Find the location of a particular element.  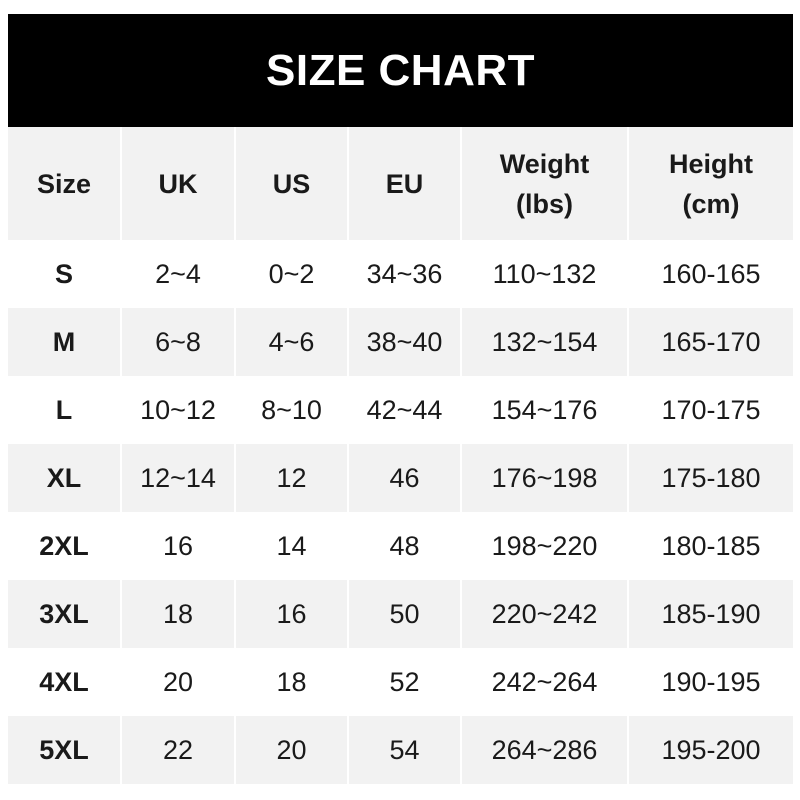

table-cell: 242~264 is located at coordinates (544, 682).